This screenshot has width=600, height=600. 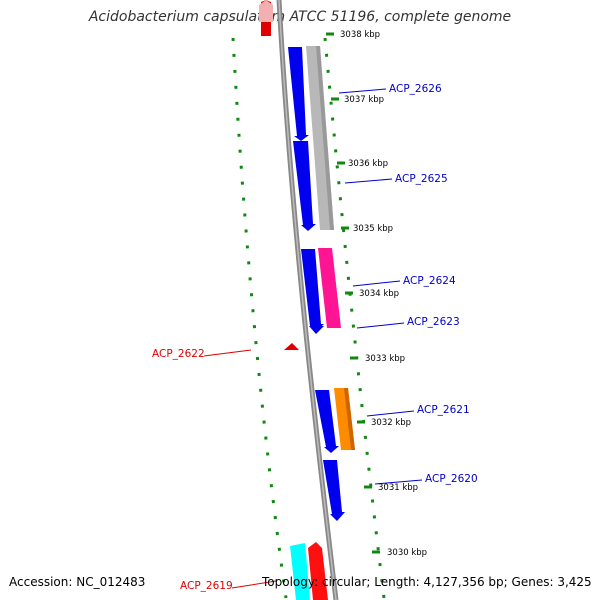 What do you see at coordinates (385, 359) in the screenshot?
I see `tick-label: 3033 kbp` at bounding box center [385, 359].